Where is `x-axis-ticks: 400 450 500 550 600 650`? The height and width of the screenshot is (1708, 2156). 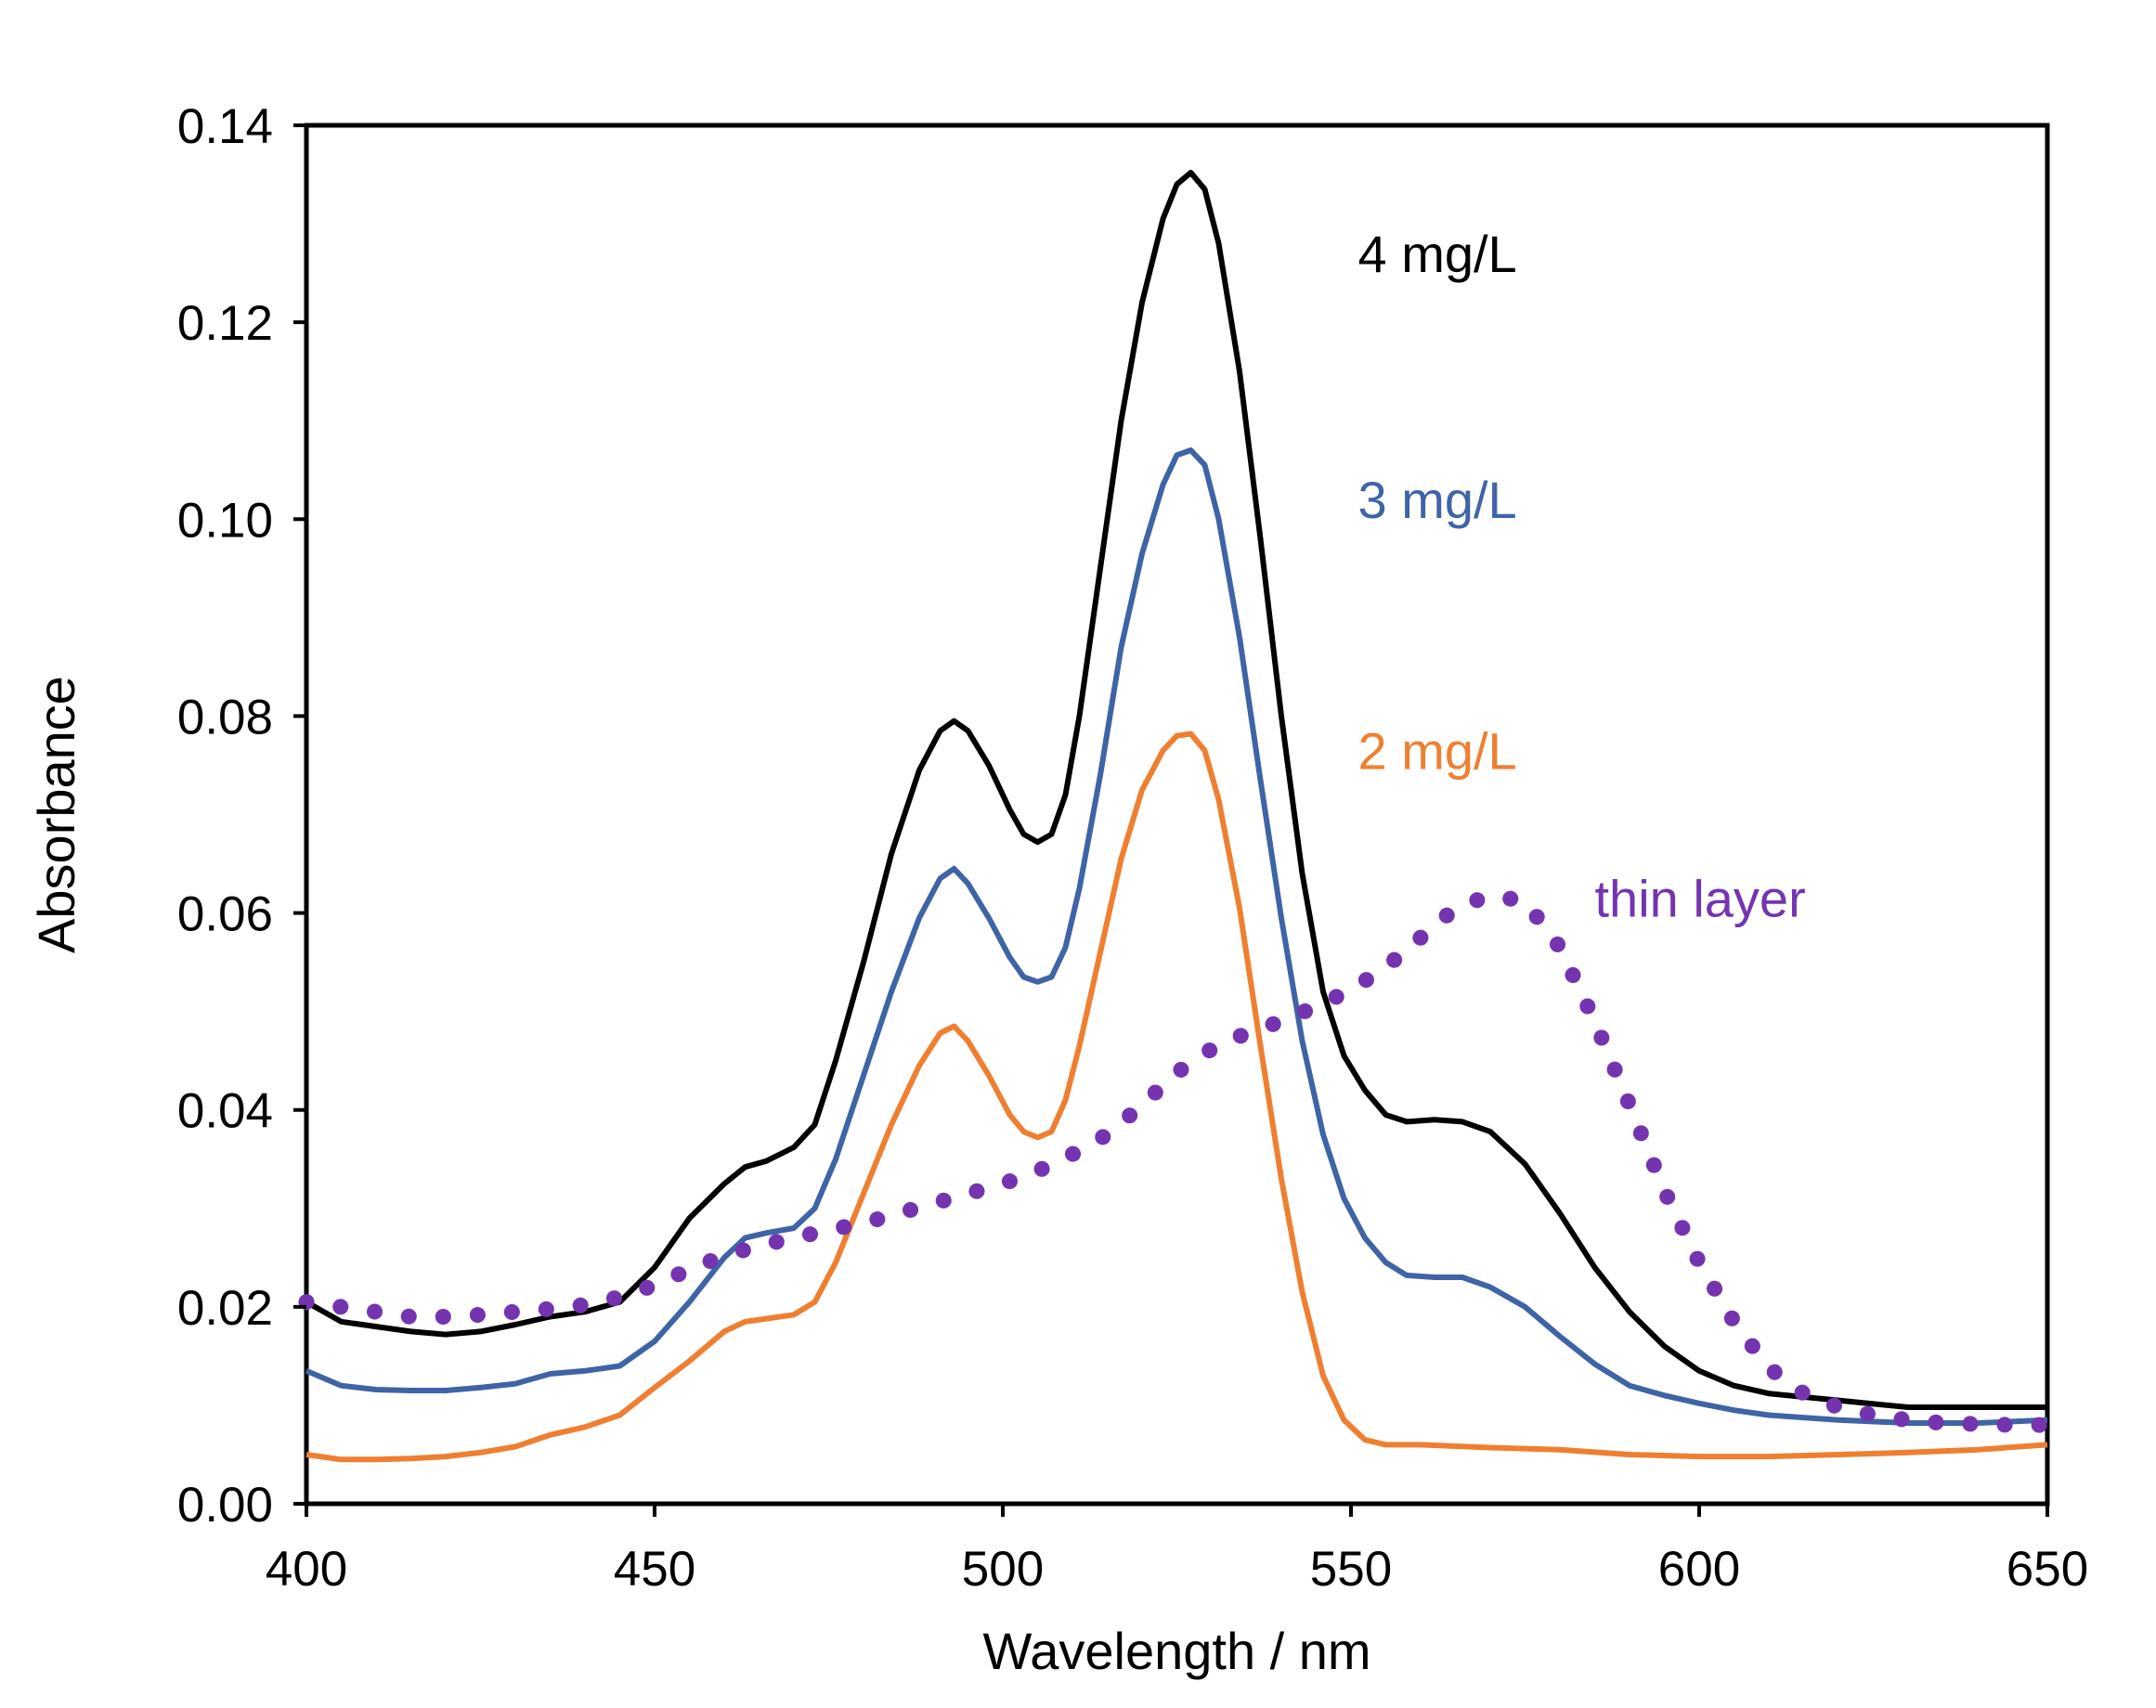 x-axis-ticks: 400 450 500 550 600 650 is located at coordinates (1177, 1551).